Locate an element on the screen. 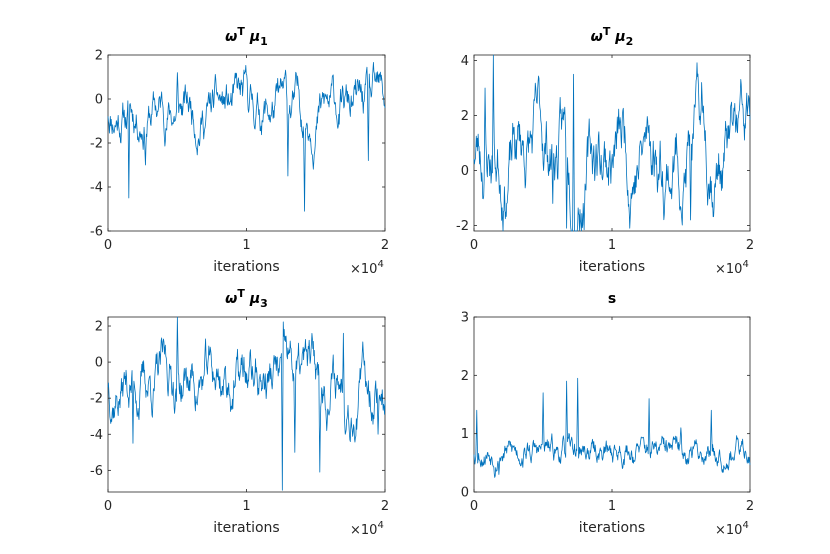 This screenshot has height=554, width=830. y-tick-label: 1 is located at coordinates (465, 434).